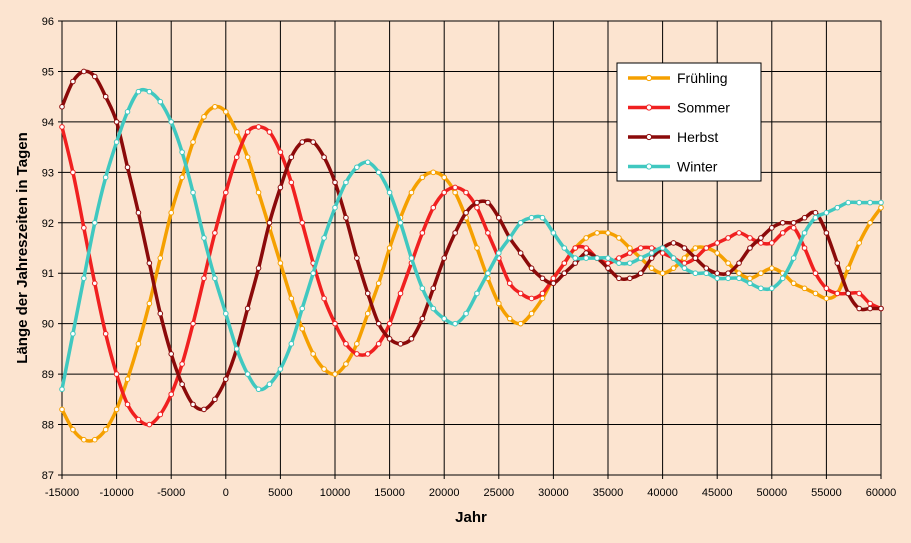 This screenshot has height=543, width=911. I want to click on legend-label-sommer: Sommer, so click(703, 108).